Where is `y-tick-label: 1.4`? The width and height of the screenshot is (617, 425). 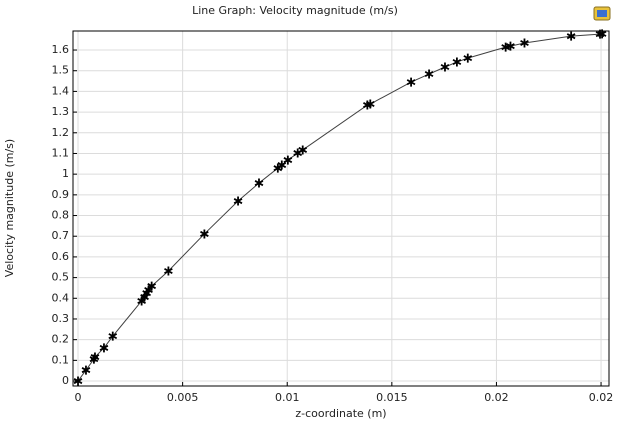
y-tick-label: 1.4 is located at coordinates (61, 90).